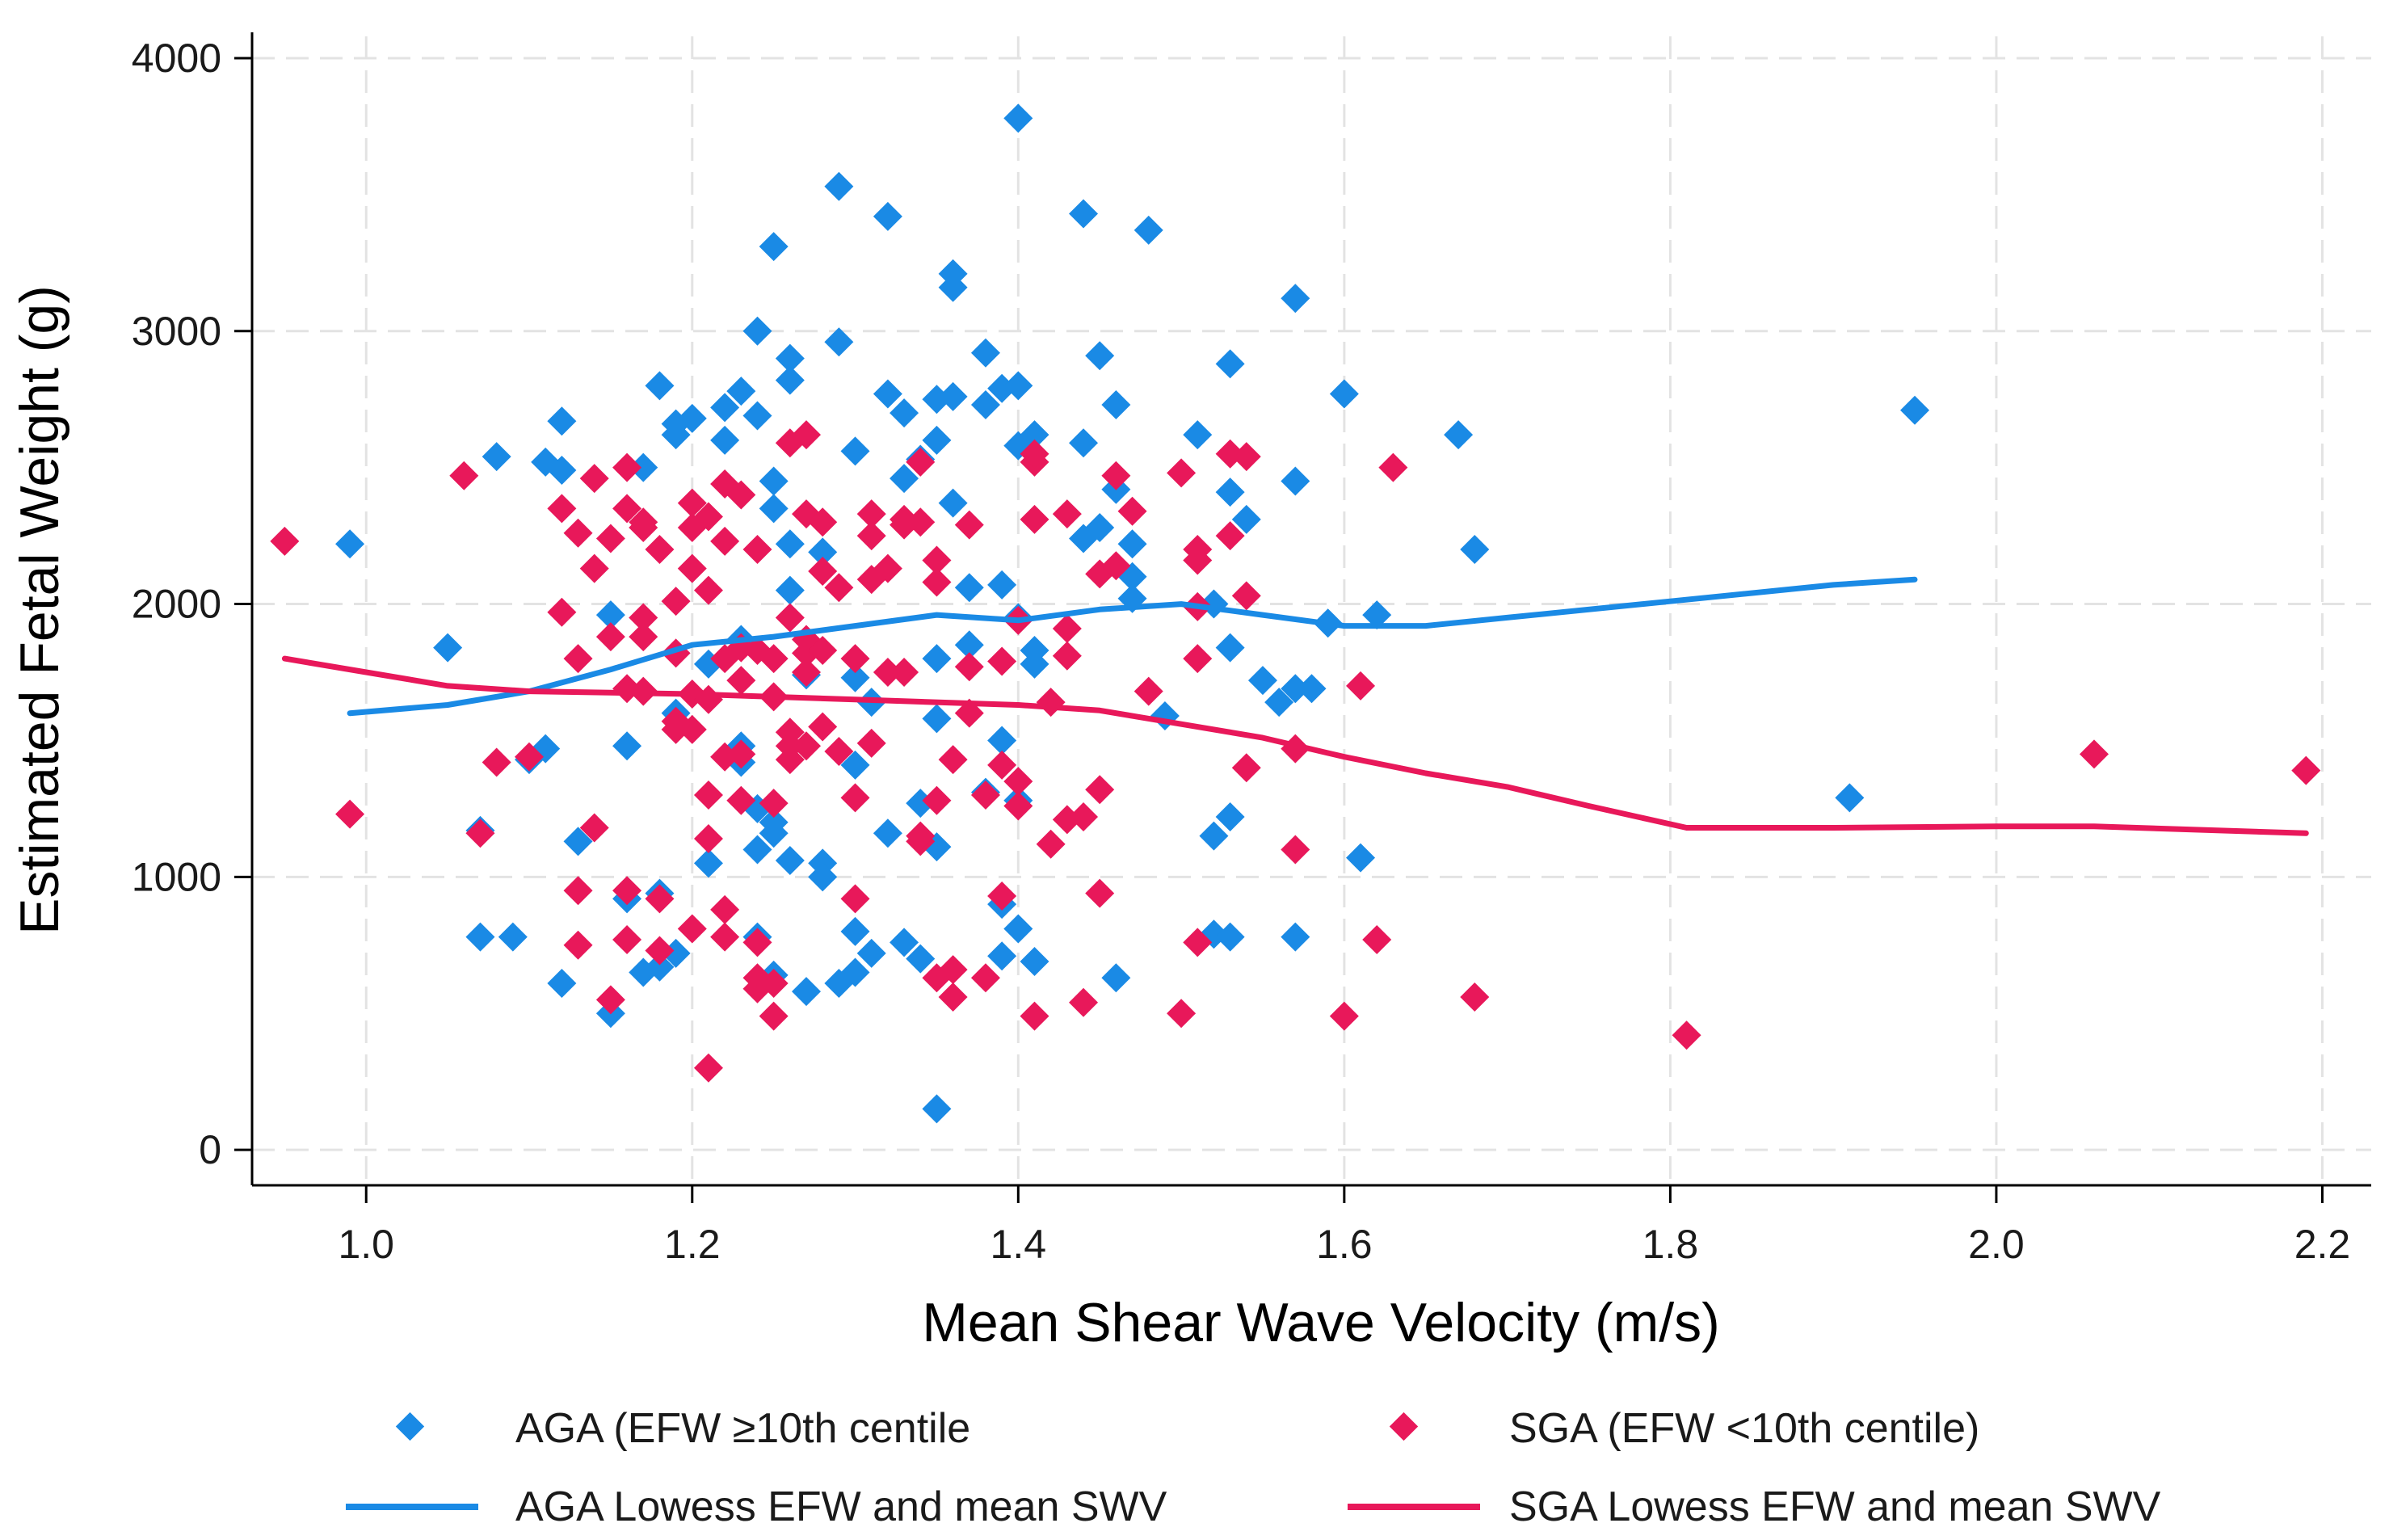 Image resolution: width=2389 pixels, height=1540 pixels. Describe the element at coordinates (176, 58) in the screenshot. I see `y-tick-label: 4000` at that location.